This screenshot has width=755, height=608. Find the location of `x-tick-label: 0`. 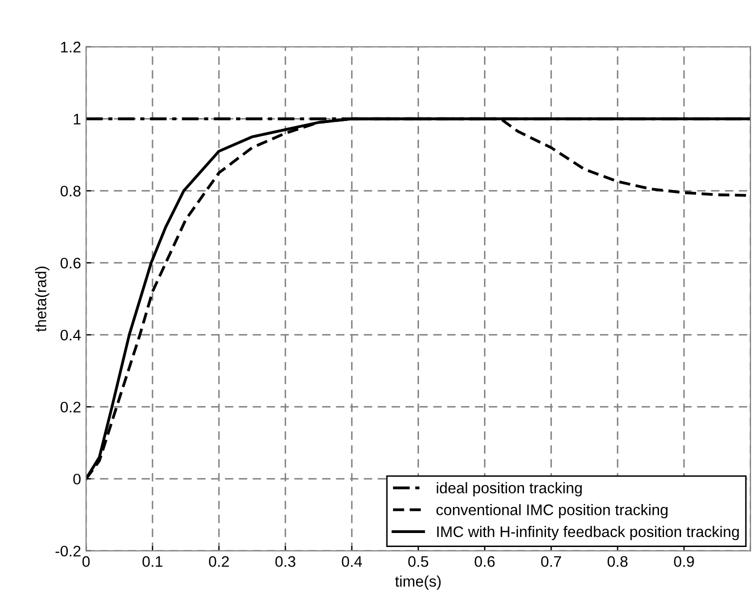

x-tick-label: 0 is located at coordinates (86, 561).